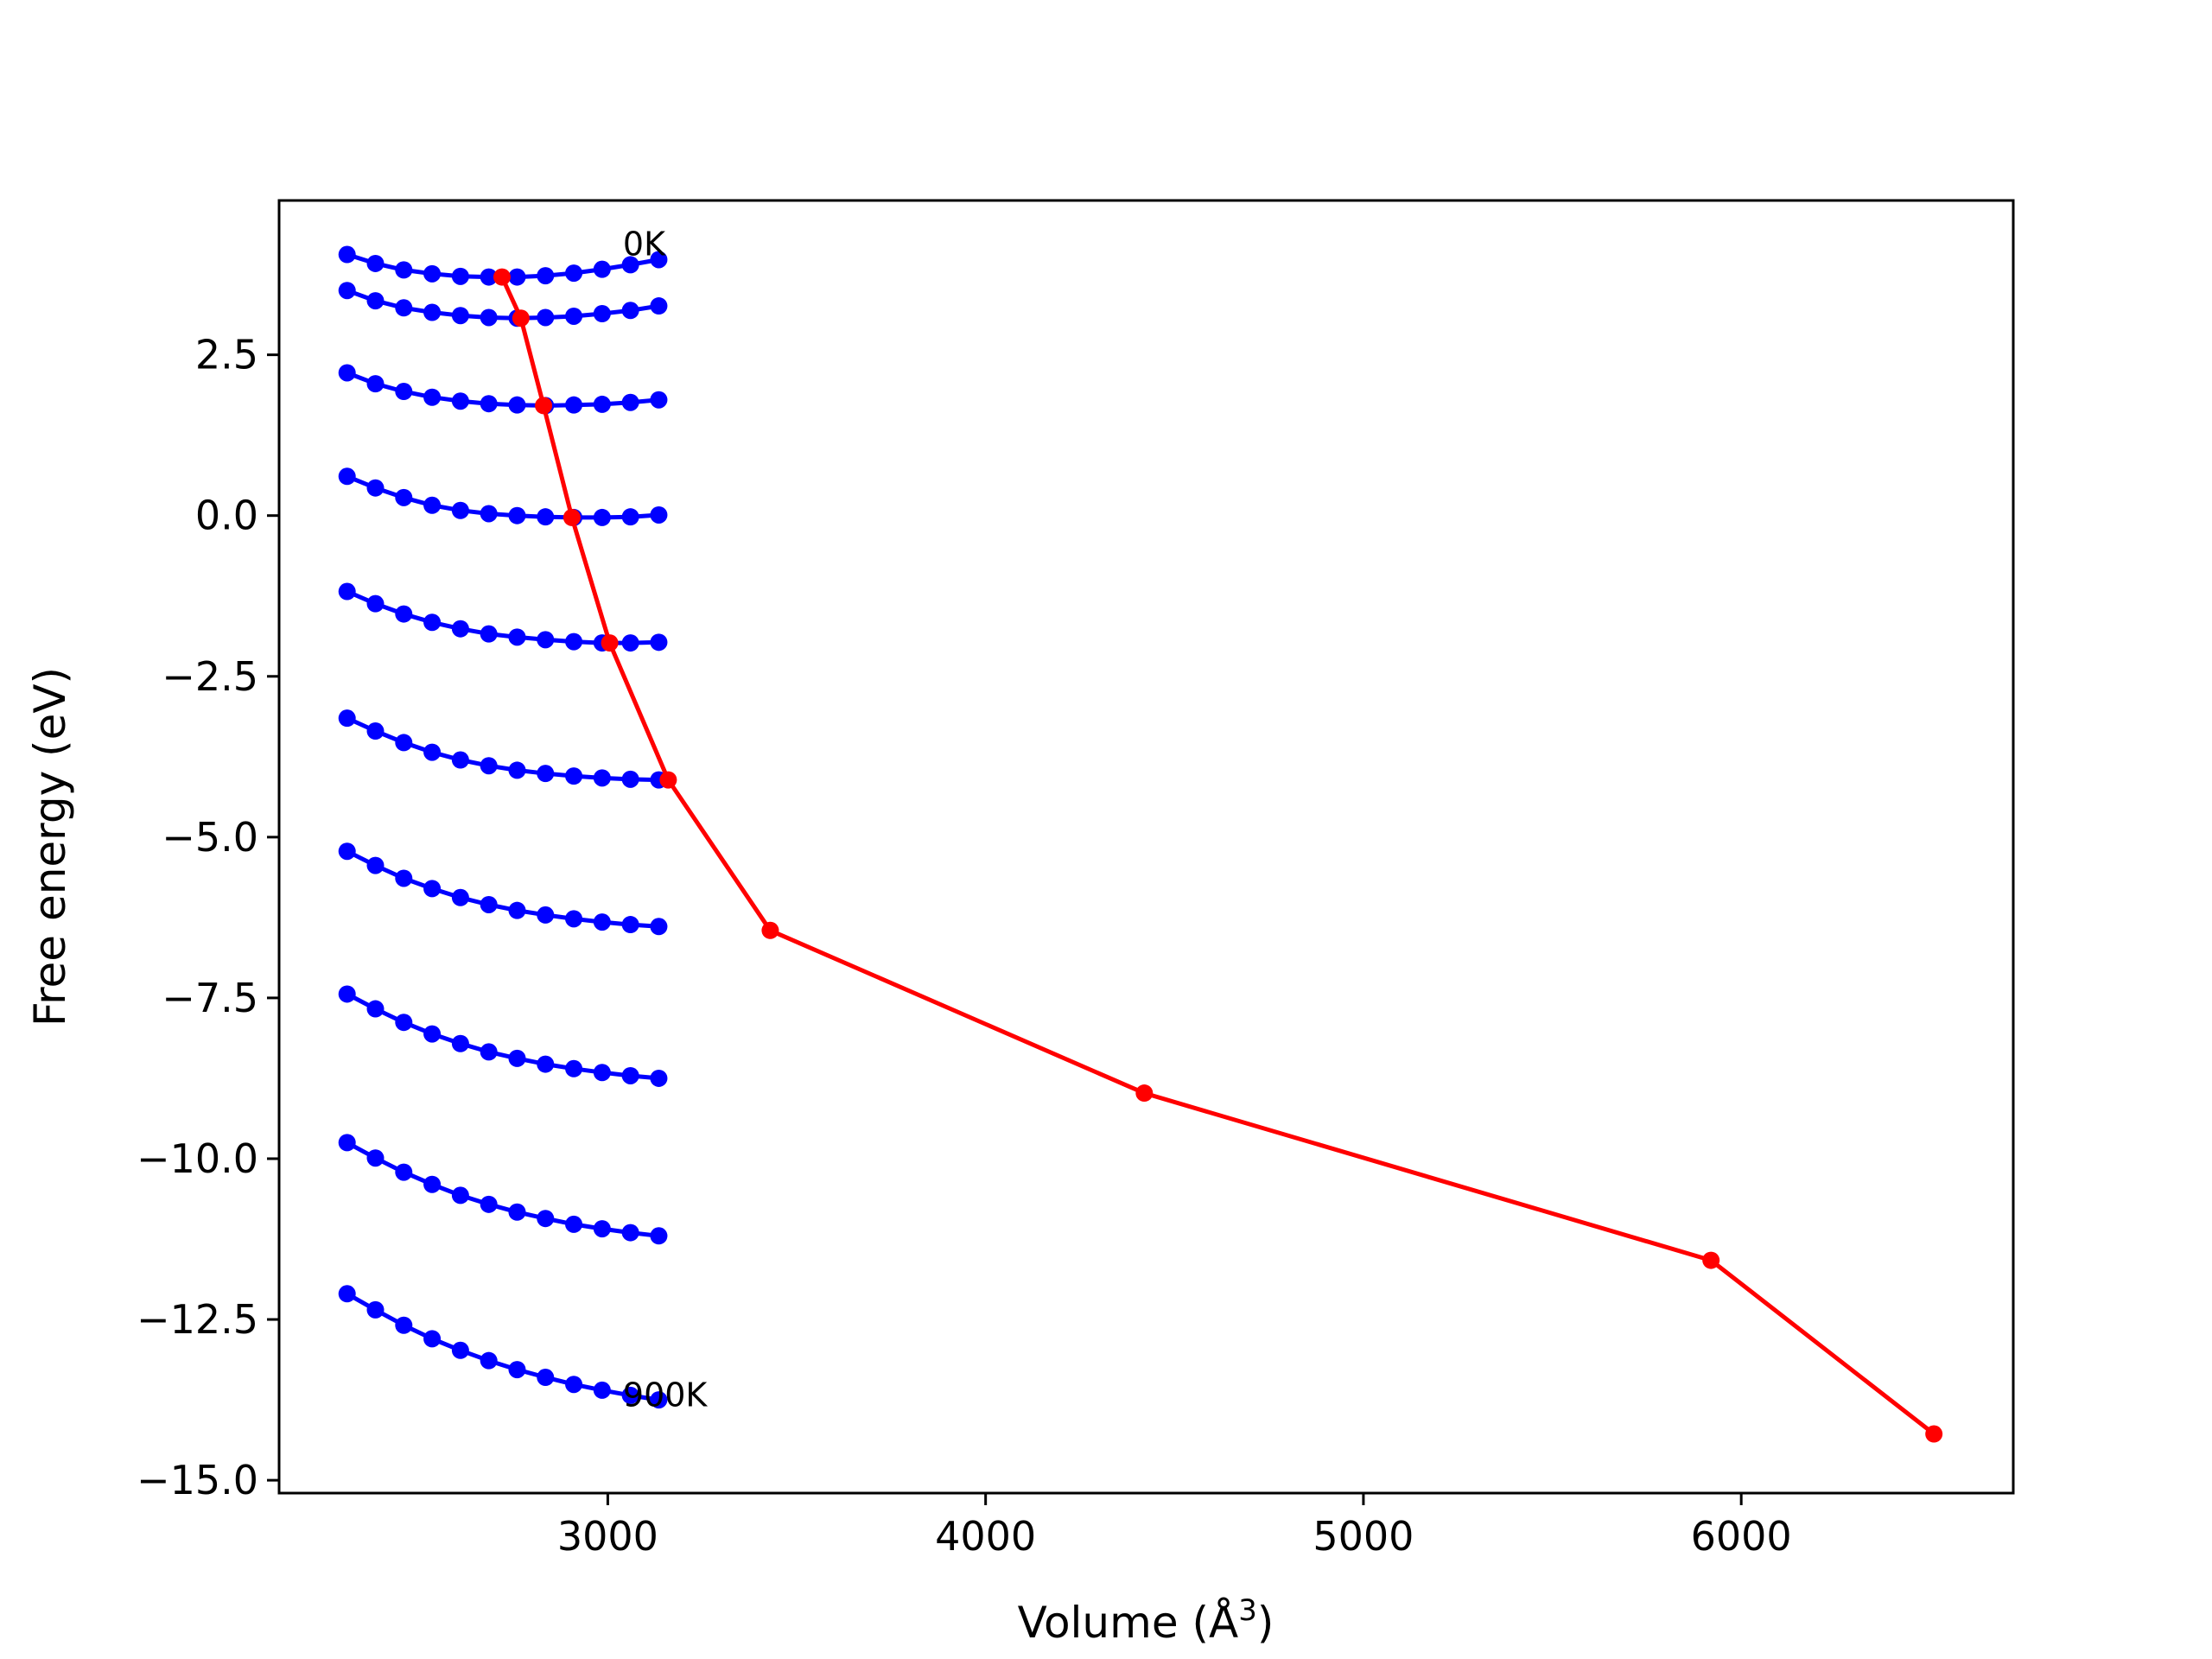 Image resolution: width=2212 pixels, height=1659 pixels. What do you see at coordinates (986, 1536) in the screenshot?
I see `x-tick-label: 4000` at bounding box center [986, 1536].